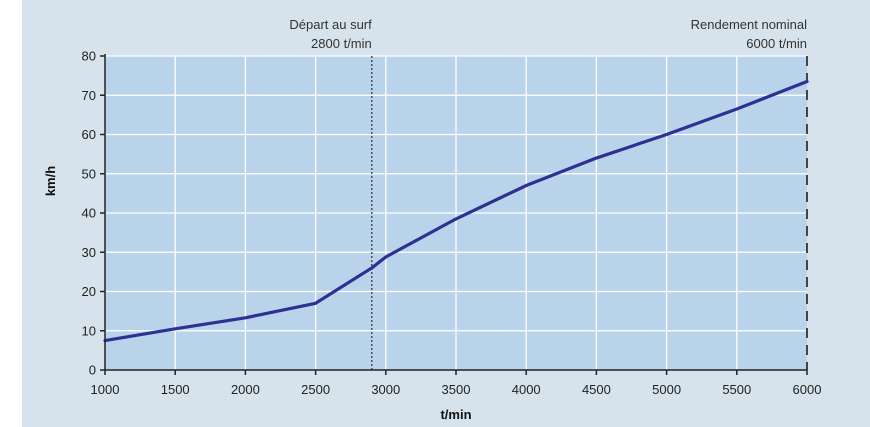 Image resolution: width=870 pixels, height=427 pixels. Describe the element at coordinates (92, 370) in the screenshot. I see `y-tick-label: 0` at that location.